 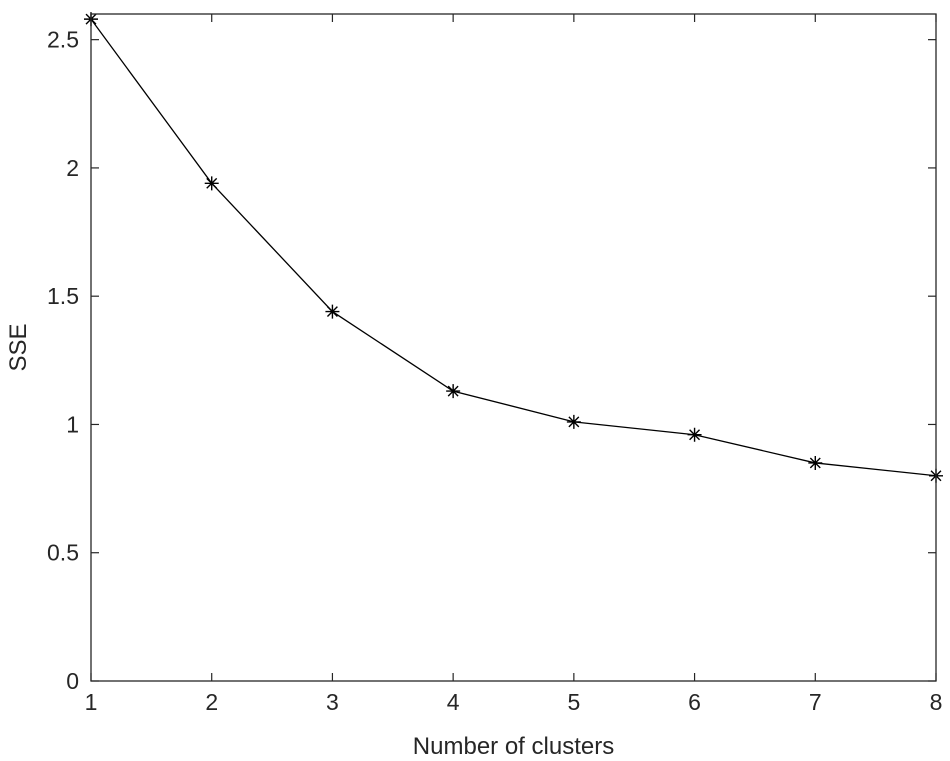 I want to click on x-tick-label: 2, so click(x=211, y=702).